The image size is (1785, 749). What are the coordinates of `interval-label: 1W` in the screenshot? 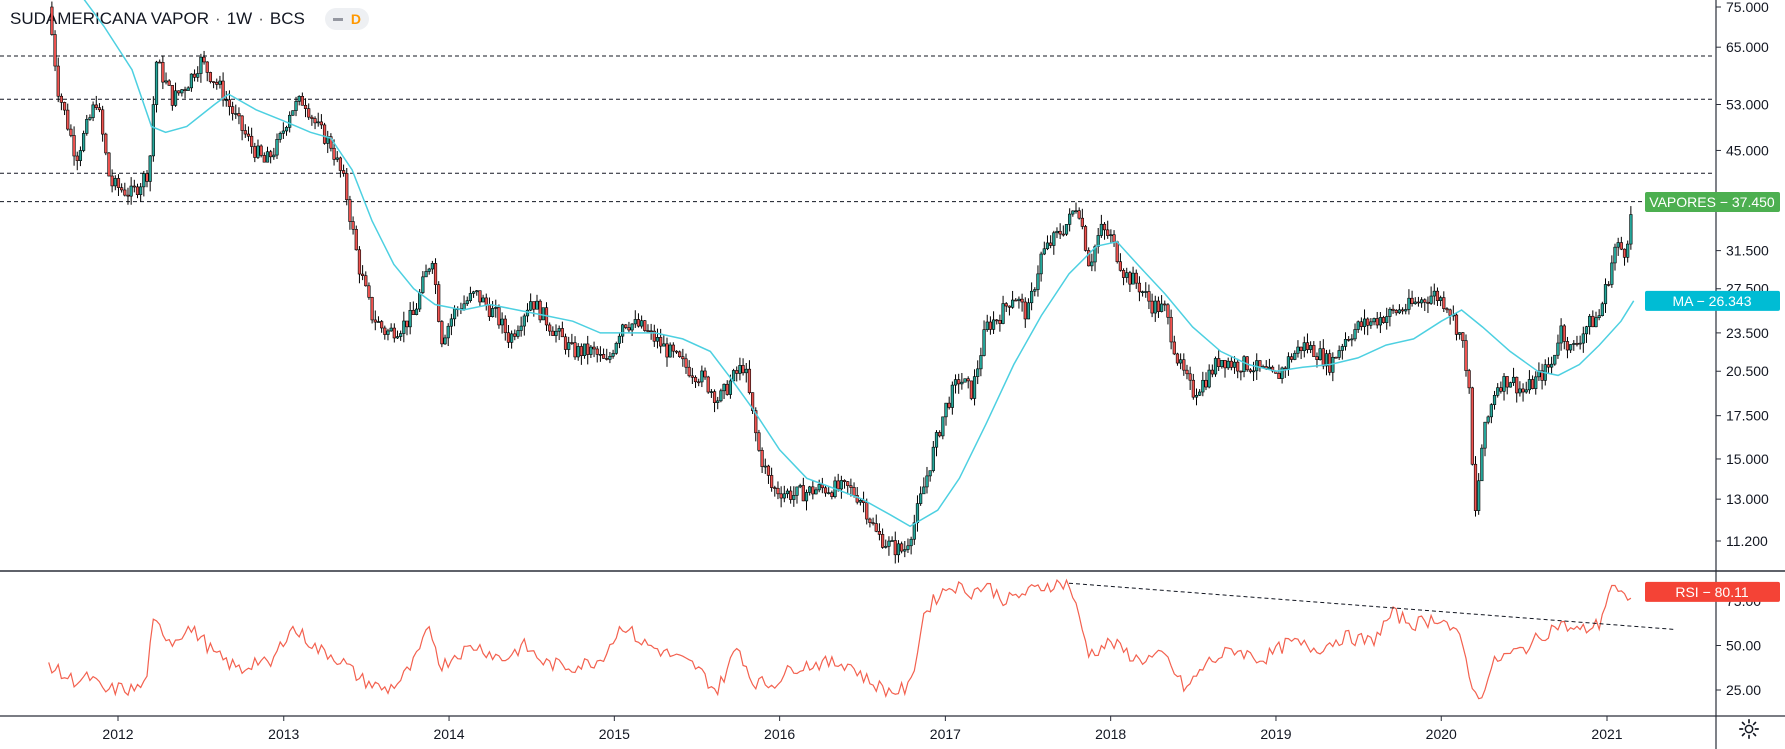 It's located at (239, 18).